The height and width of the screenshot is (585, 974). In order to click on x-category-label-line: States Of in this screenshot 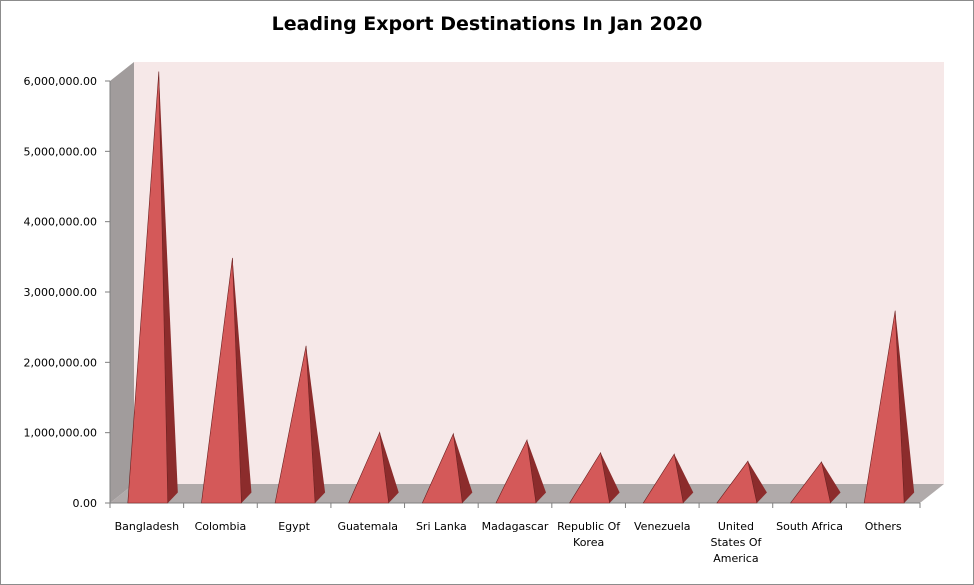, I will do `click(736, 542)`.